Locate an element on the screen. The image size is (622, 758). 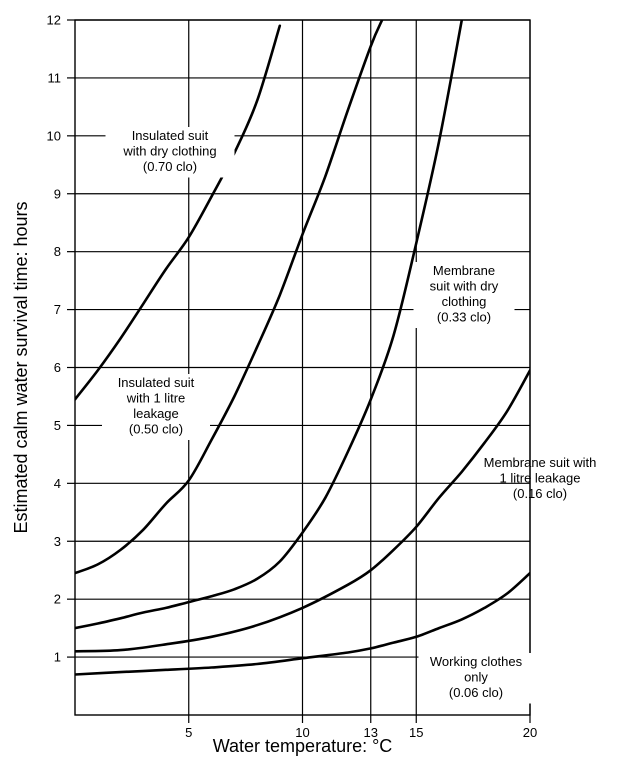
annotation-line: 1 litre leakage is located at coordinates (540, 478).